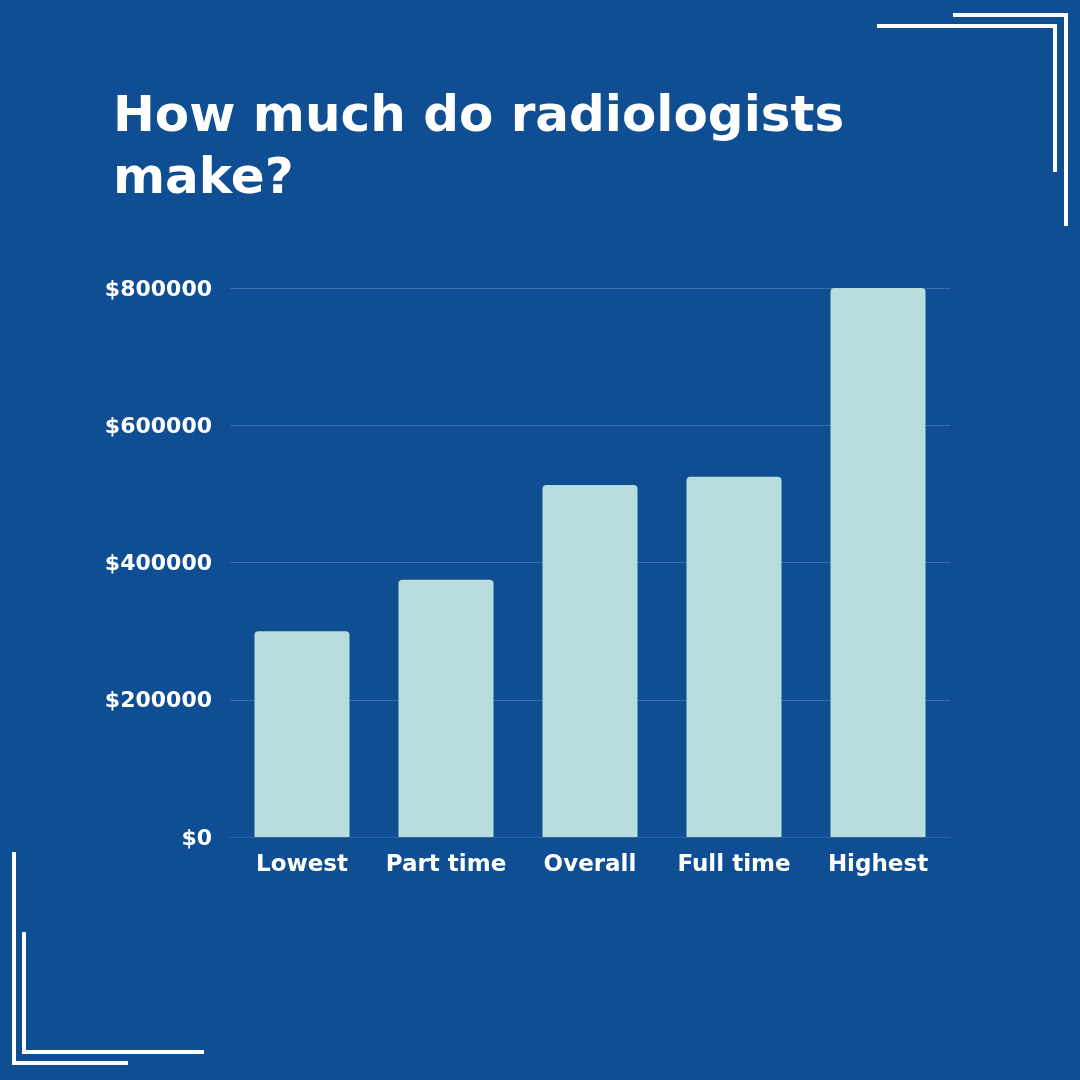 The image size is (1080, 1080). Describe the element at coordinates (158, 288) in the screenshot. I see `y-tick-label: $800000` at that location.